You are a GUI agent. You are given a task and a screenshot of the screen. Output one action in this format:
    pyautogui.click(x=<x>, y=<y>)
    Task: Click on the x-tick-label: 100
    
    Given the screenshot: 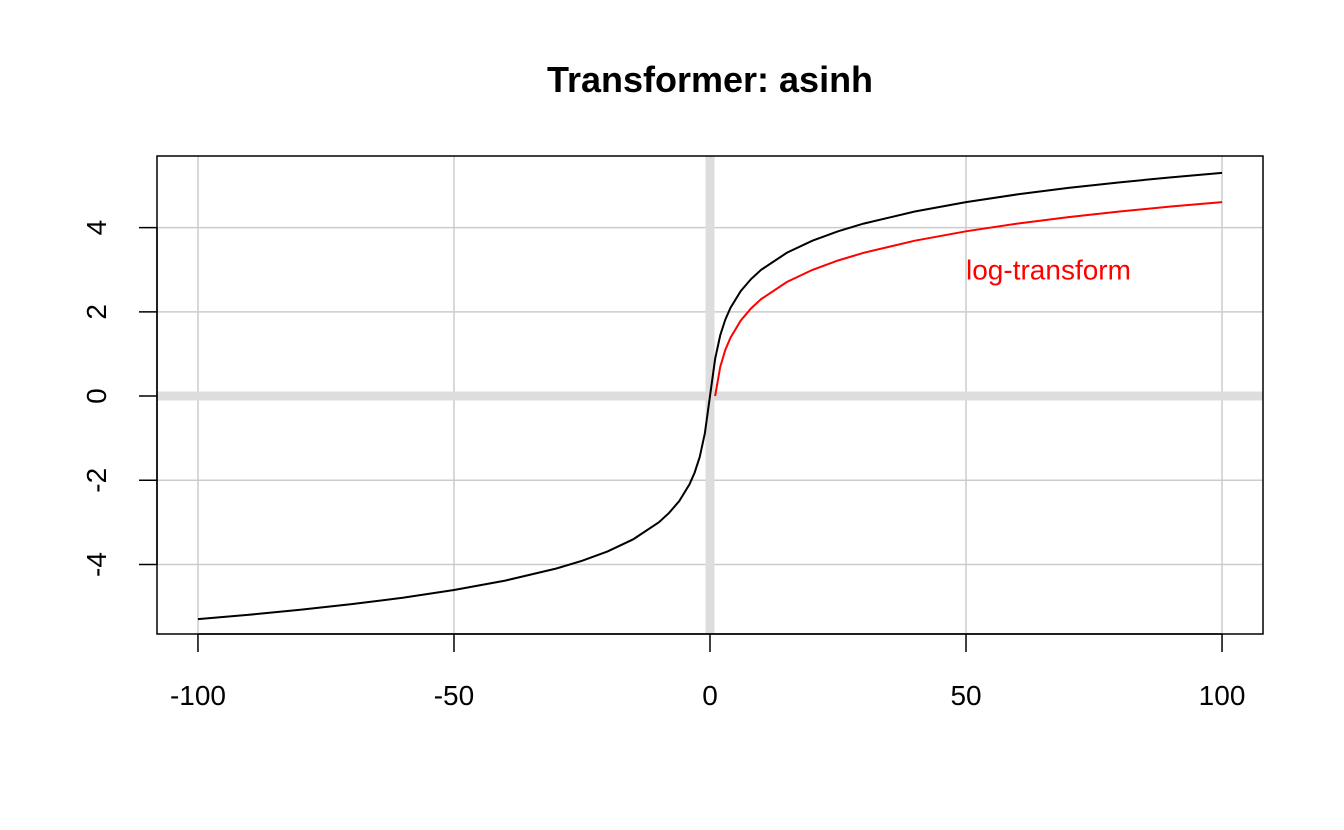 What is the action you would take?
    pyautogui.click(x=1222, y=695)
    